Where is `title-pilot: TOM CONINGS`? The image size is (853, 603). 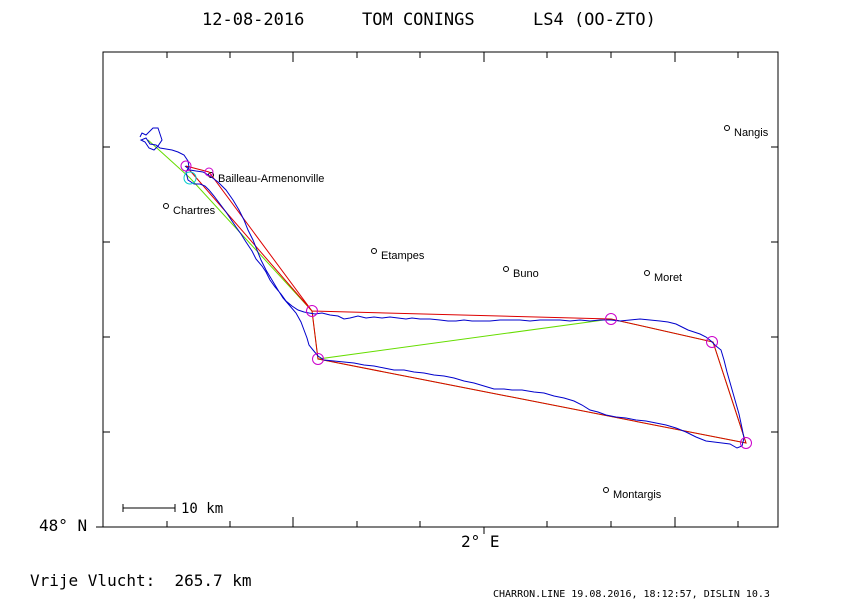 title-pilot: TOM CONINGS is located at coordinates (418, 20).